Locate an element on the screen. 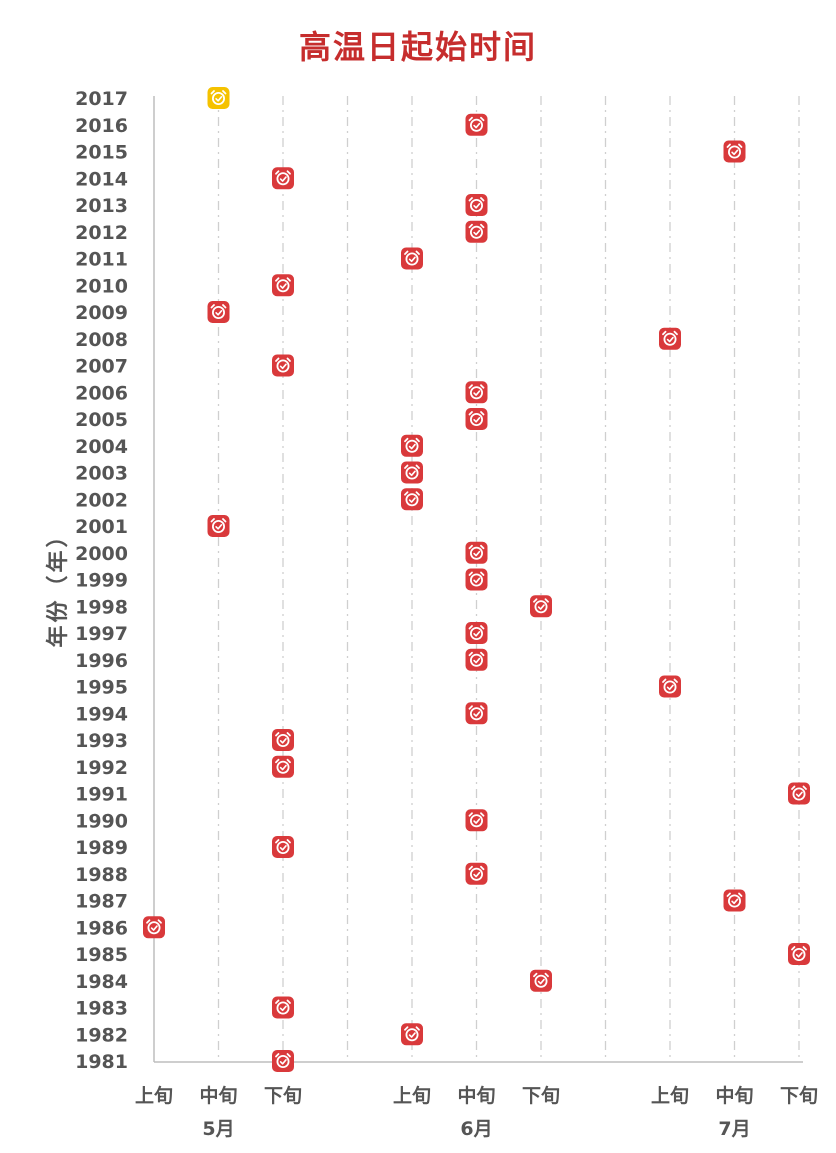  y-tick-label: 2012 is located at coordinates (101, 233).